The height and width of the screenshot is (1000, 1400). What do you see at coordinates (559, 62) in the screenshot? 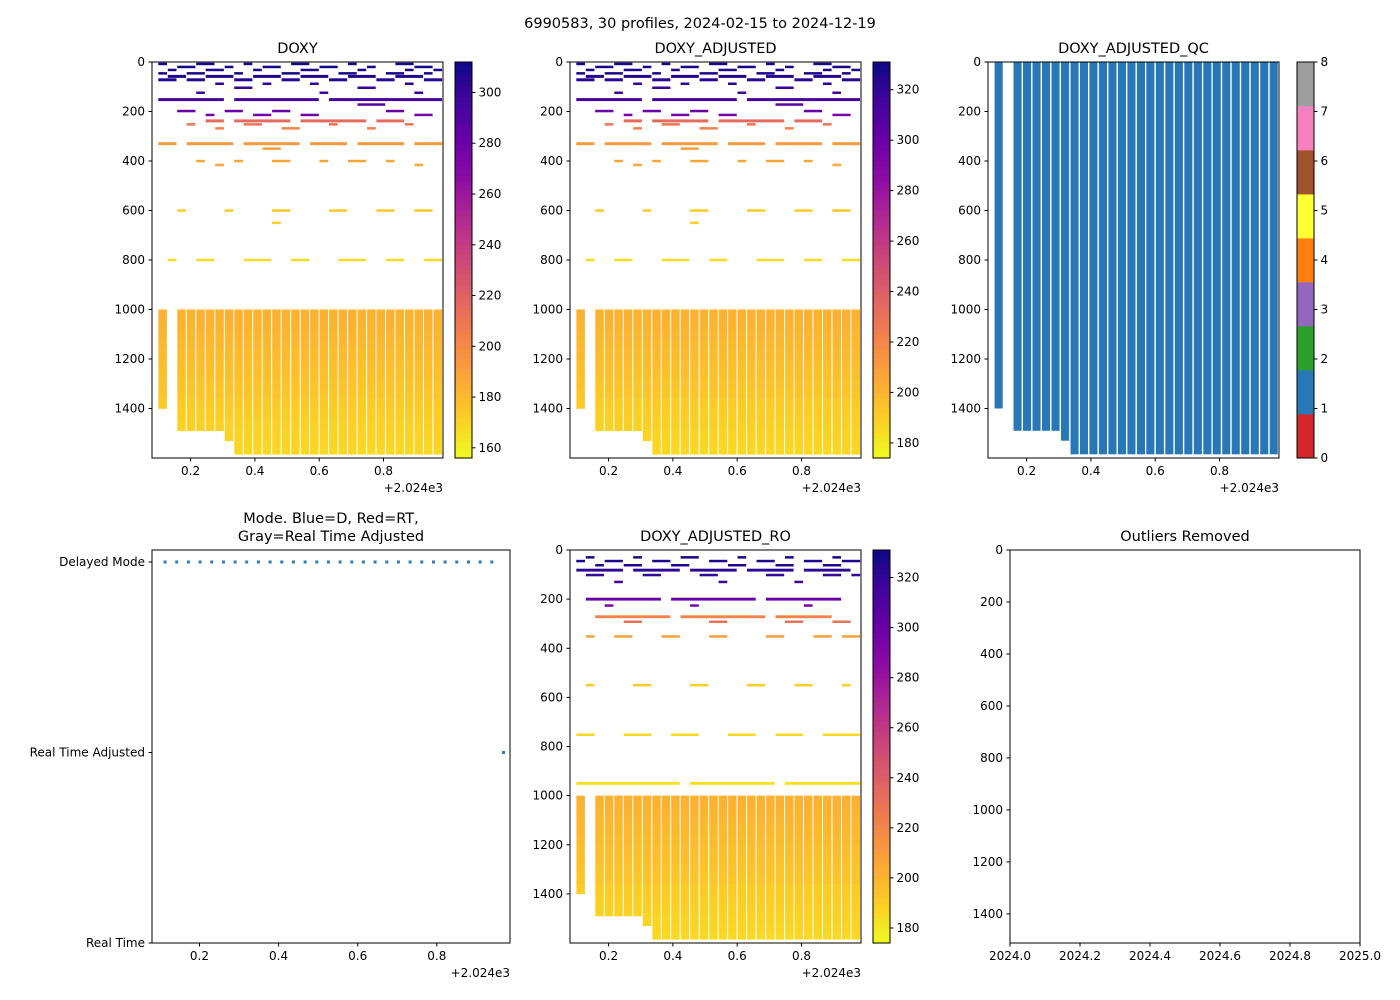
I see `y-tick-label: 0` at bounding box center [559, 62].